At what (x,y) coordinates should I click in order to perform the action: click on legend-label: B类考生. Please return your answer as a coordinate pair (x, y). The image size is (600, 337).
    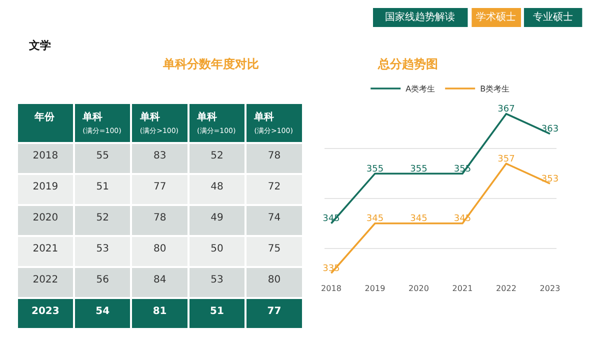
    Looking at the image, I should click on (495, 89).